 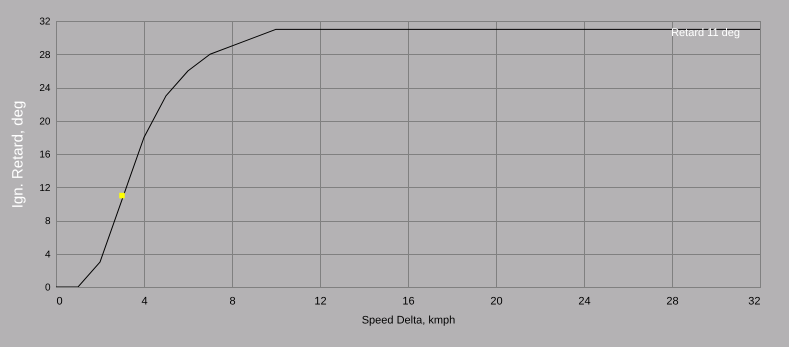 I want to click on y-tick-label: 20, so click(x=45, y=122).